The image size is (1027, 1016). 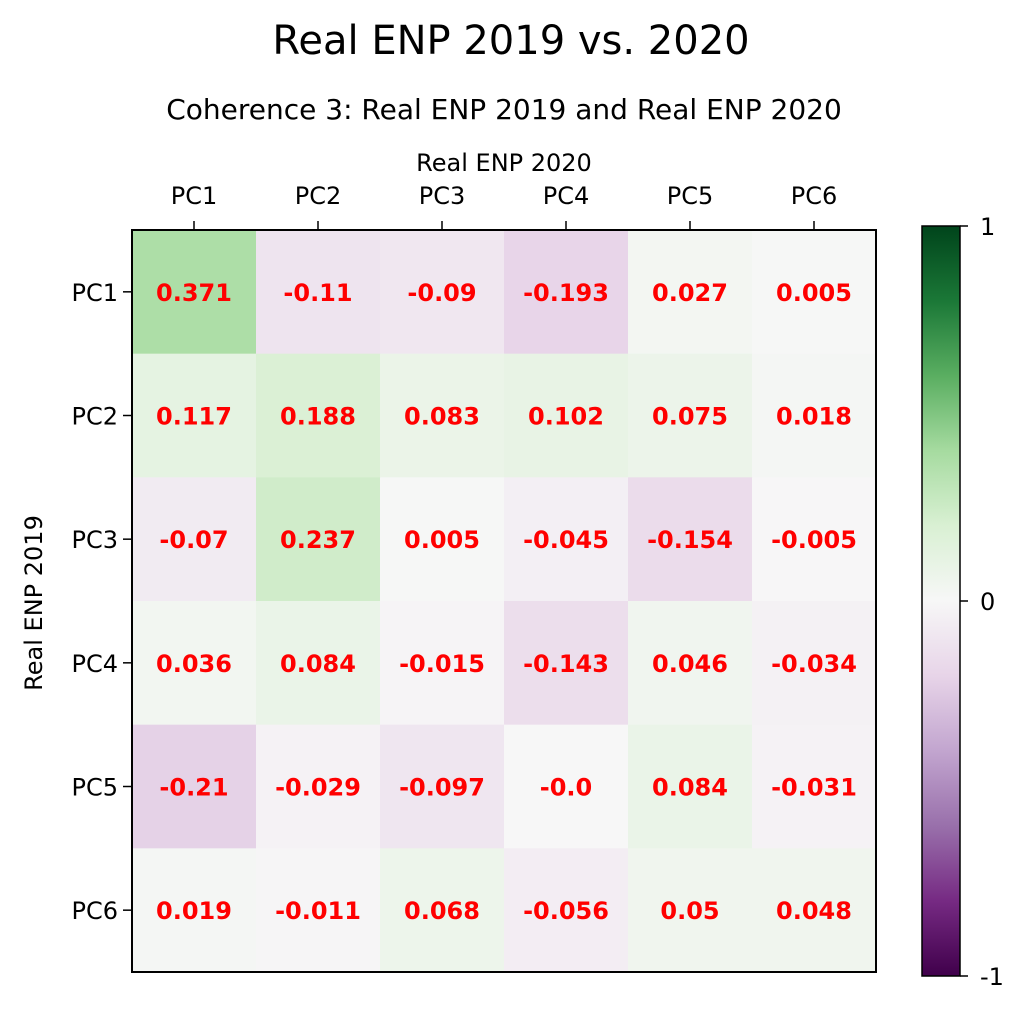 I want to click on cell-value-label: 0.05, so click(x=689, y=911).